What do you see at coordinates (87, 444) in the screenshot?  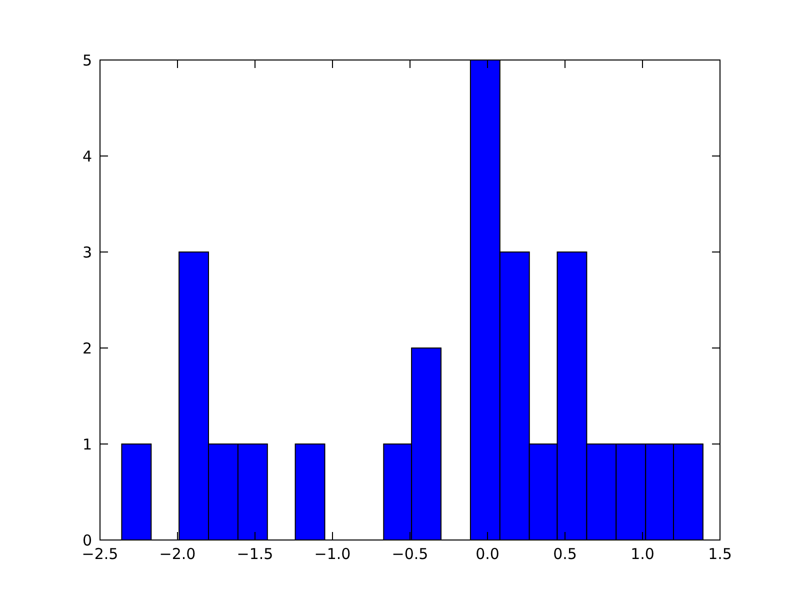 I see `y-tick-label: 1` at bounding box center [87, 444].